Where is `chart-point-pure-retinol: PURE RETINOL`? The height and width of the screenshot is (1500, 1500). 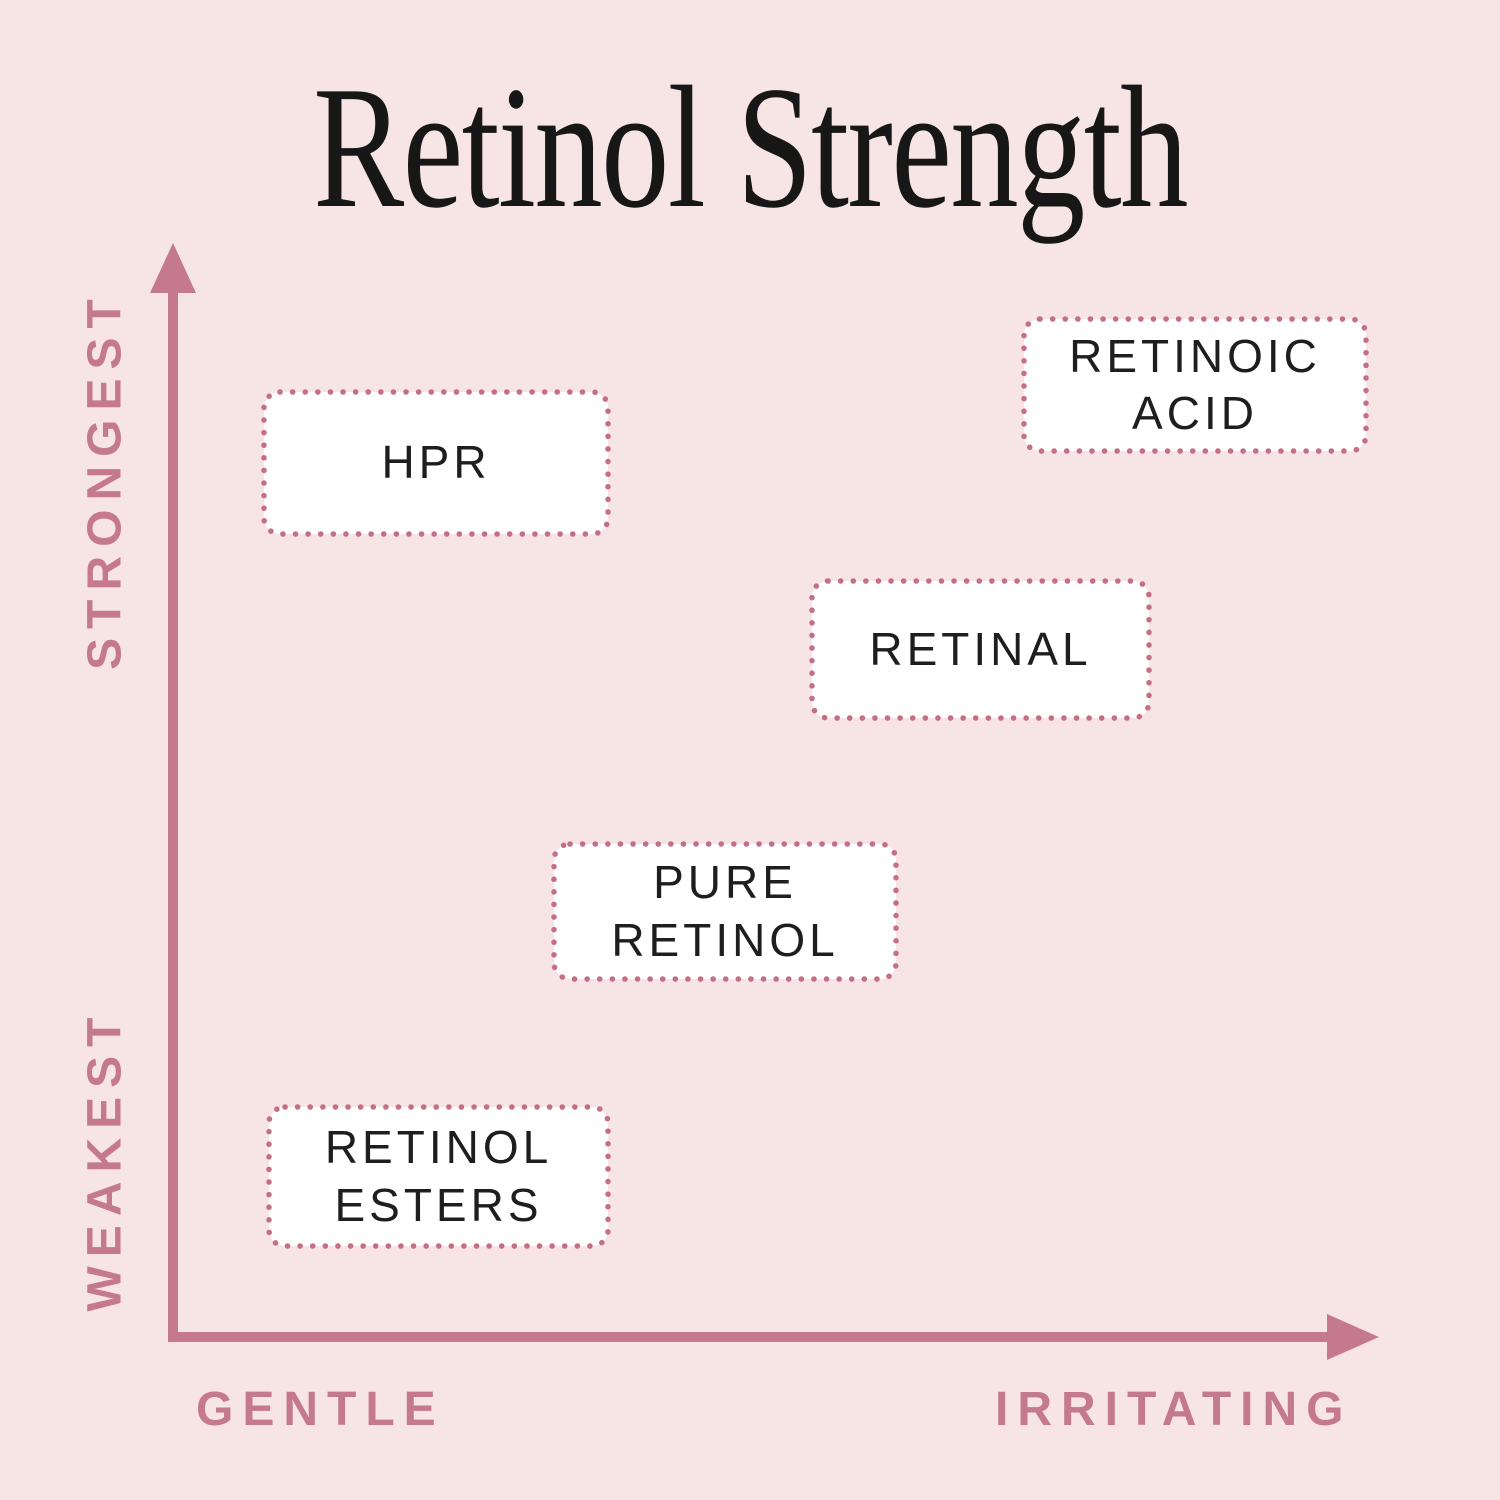
chart-point-pure-retinol: PURE RETINOL is located at coordinates (725, 911).